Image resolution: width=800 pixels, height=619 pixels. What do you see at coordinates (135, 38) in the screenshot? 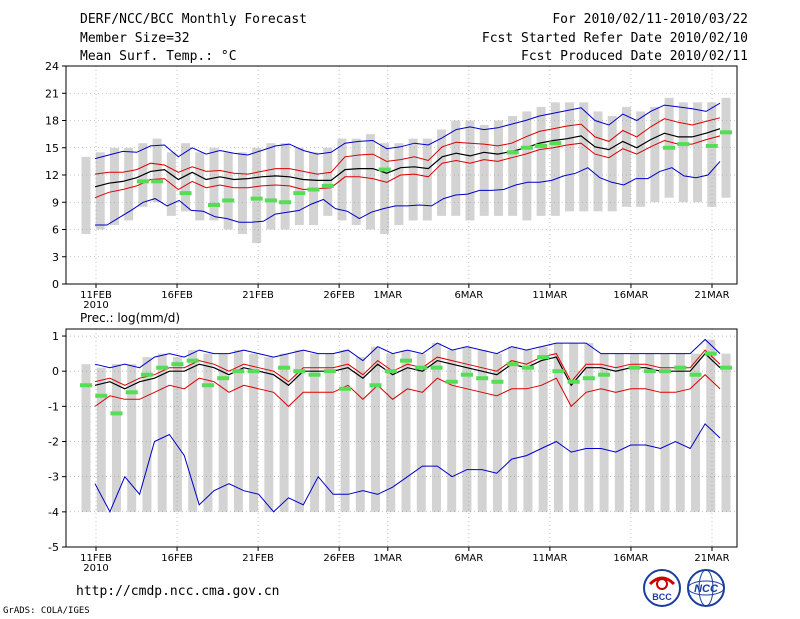
I see `member-size: Member Size=32` at bounding box center [135, 38].